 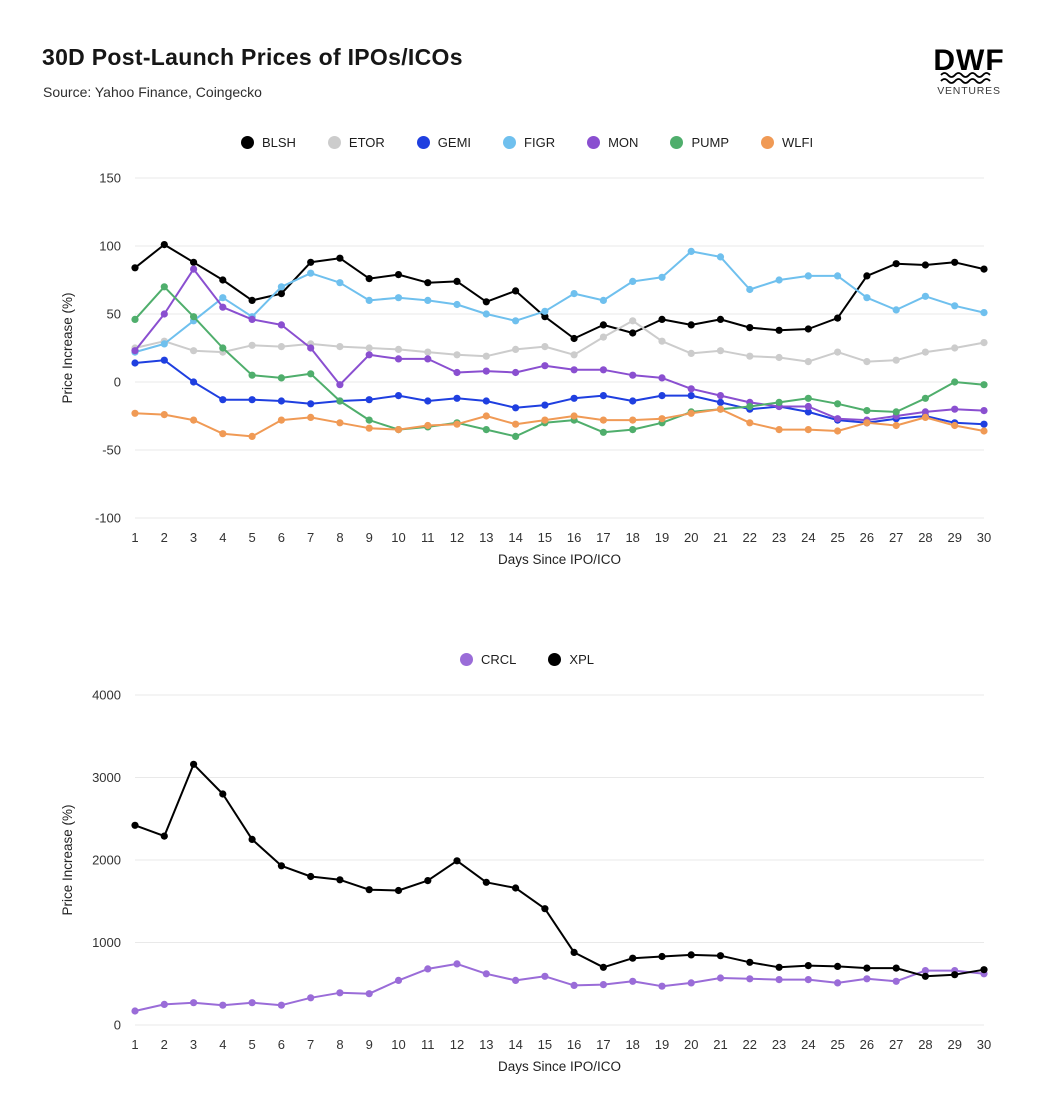 What do you see at coordinates (750, 1044) in the screenshot?
I see `x-tick-label: 22` at bounding box center [750, 1044].